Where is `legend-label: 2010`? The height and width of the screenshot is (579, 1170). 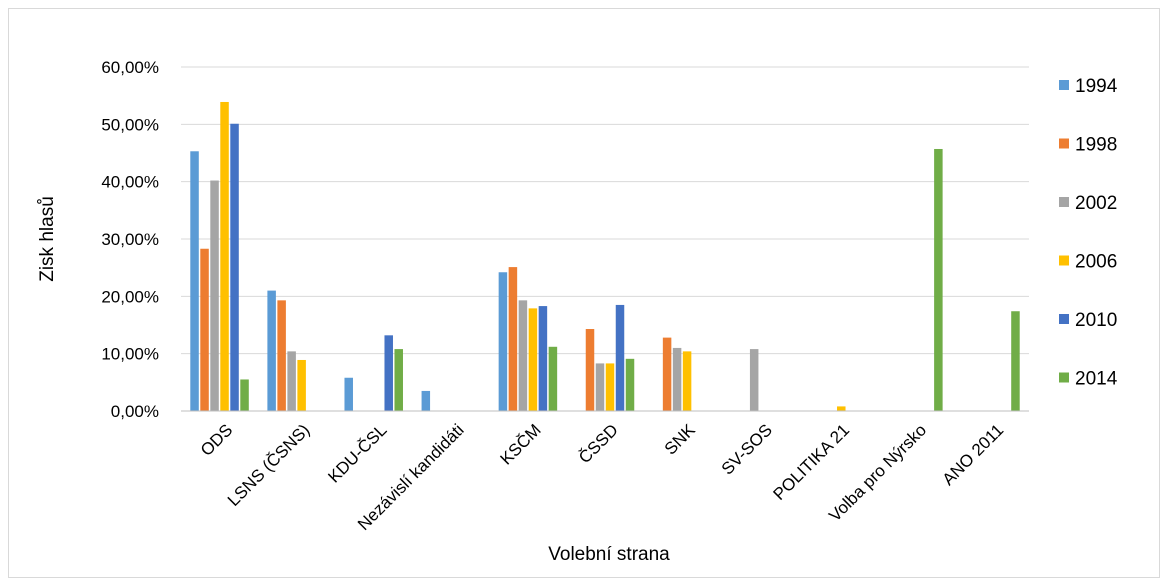 legend-label: 2010 is located at coordinates (1096, 320).